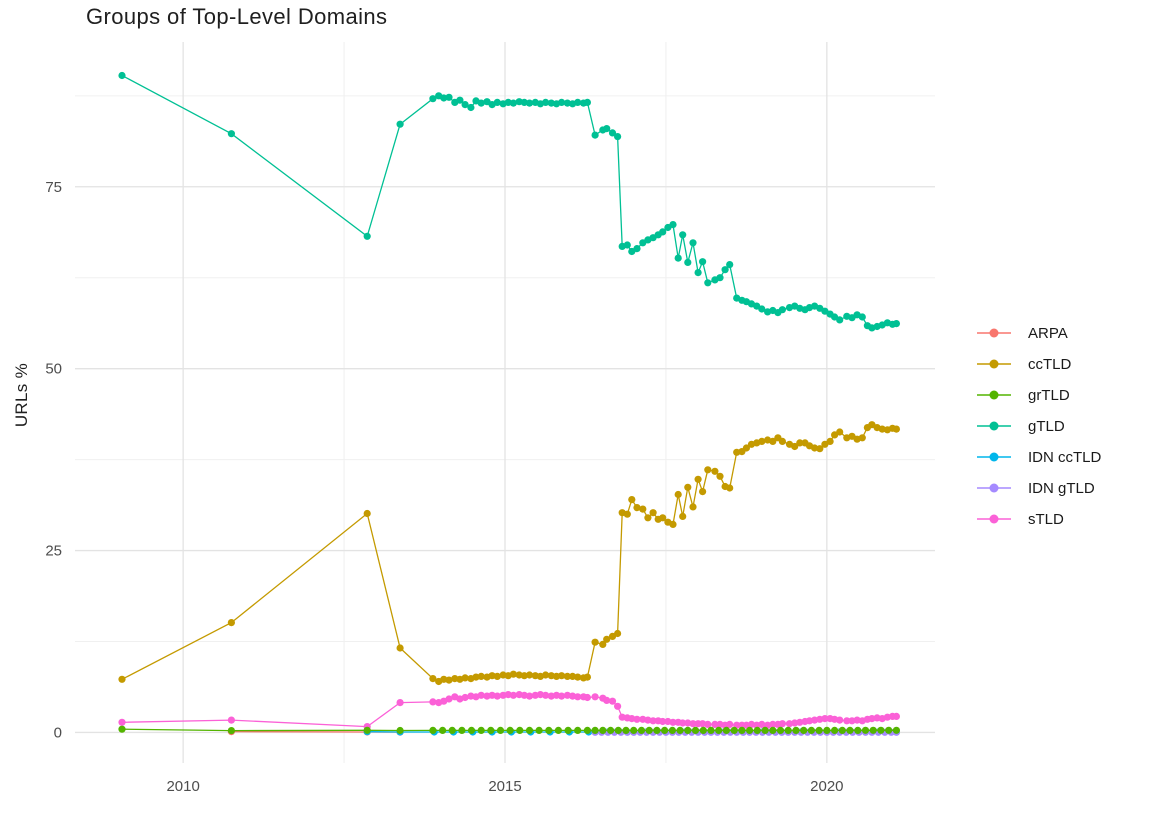  What do you see at coordinates (182, 786) in the screenshot?
I see `x-tick-label: 2010` at bounding box center [182, 786].